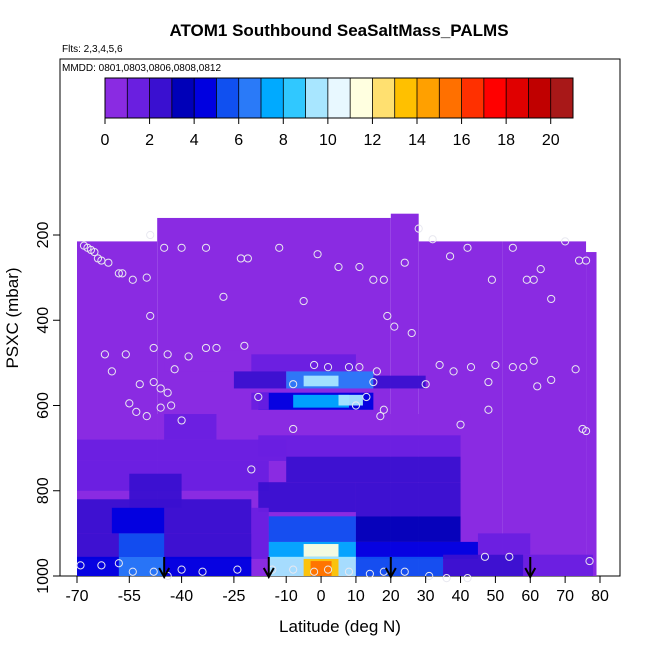  I want to click on x-axis: -70 -55 -40 -25 -10 0 10 20 30 40 50 60 70 80, so click(337, 590).